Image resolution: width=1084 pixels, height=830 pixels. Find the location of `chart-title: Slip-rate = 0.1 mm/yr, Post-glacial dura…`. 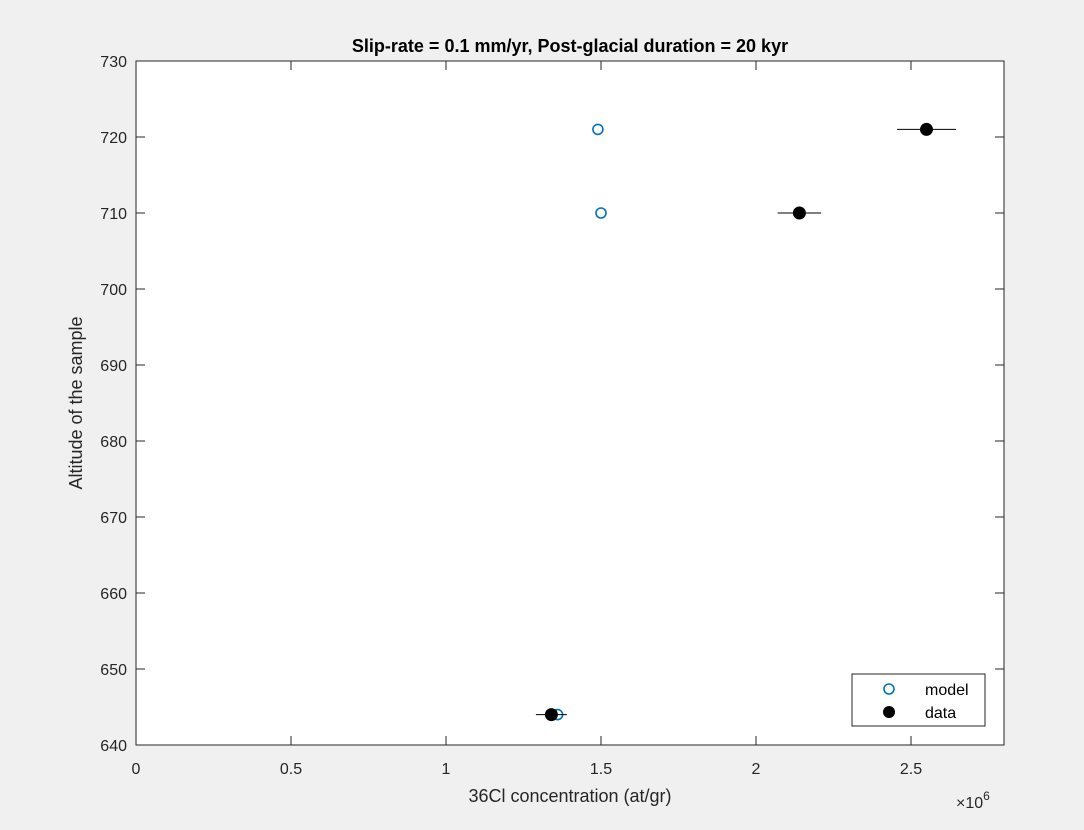

chart-title: Slip-rate = 0.1 mm/yr, Post-glacial dura… is located at coordinates (570, 46).